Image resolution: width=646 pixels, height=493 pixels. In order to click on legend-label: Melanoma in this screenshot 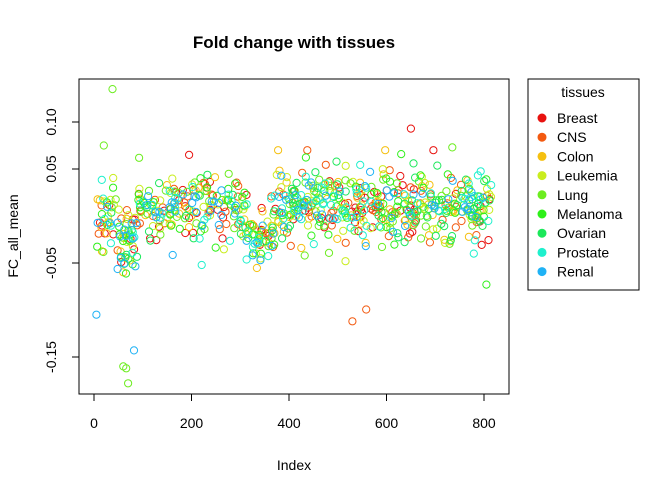, I will do `click(590, 214)`.